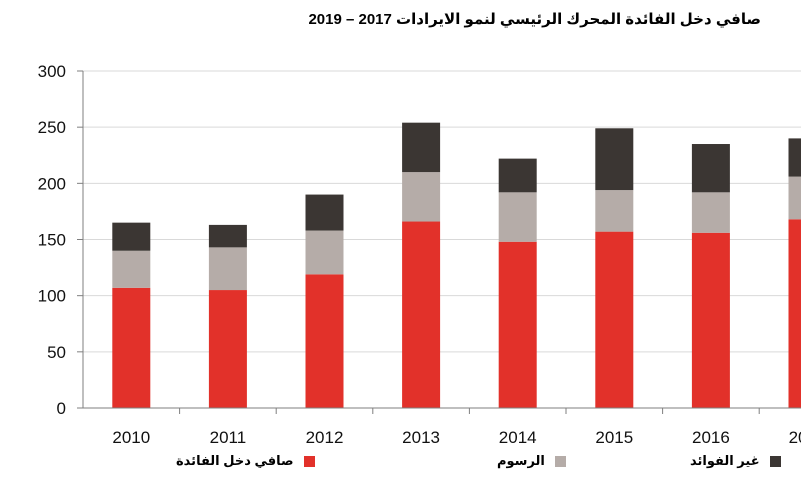  What do you see at coordinates (52, 183) in the screenshot?
I see `y-tick-label: 200` at bounding box center [52, 183].